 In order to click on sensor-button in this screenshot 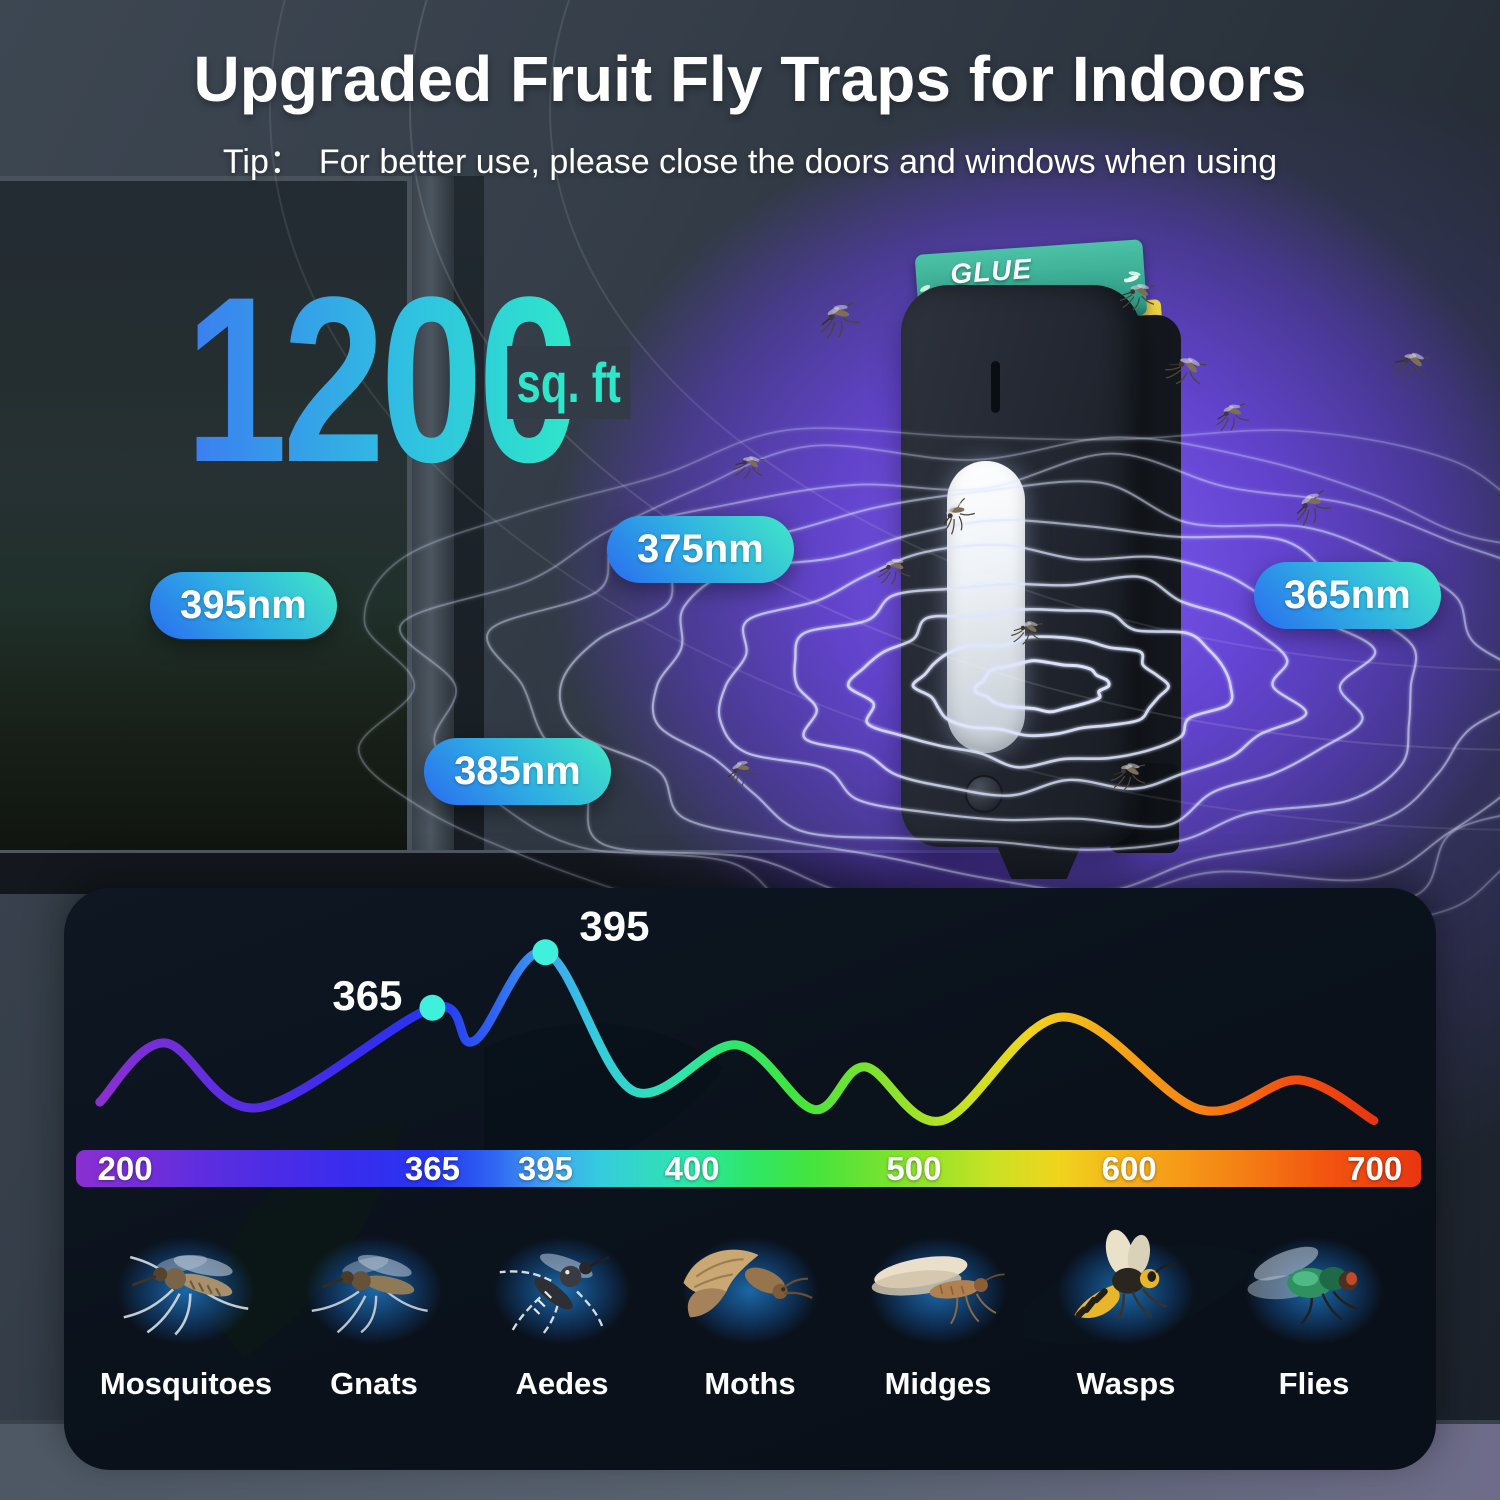, I will do `click(984, 794)`.